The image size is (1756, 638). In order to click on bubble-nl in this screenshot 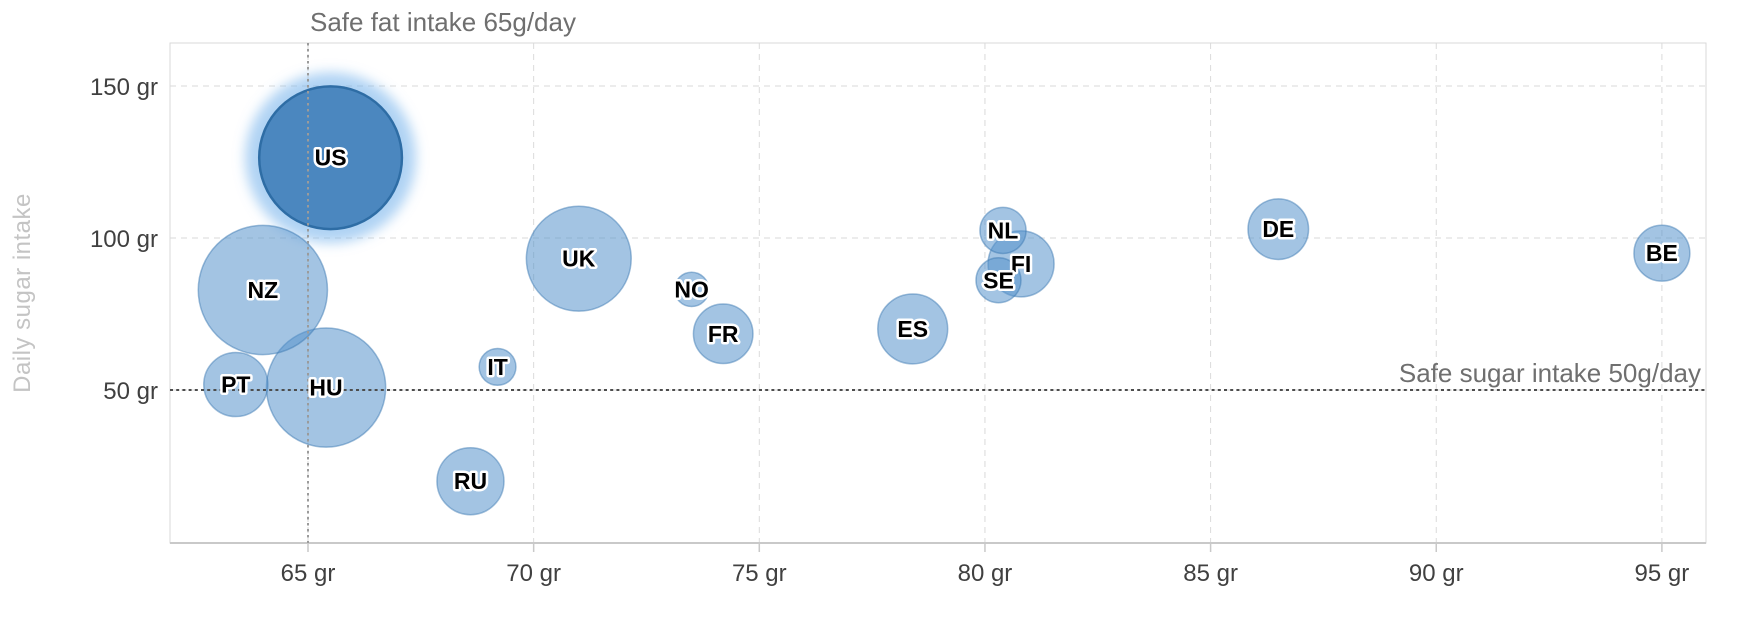, I will do `click(1003, 230)`.